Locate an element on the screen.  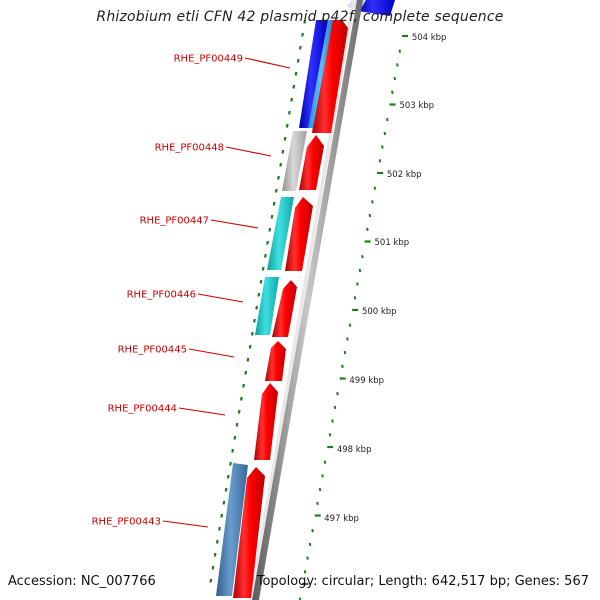
scale-label: 500 kbp is located at coordinates (379, 312).